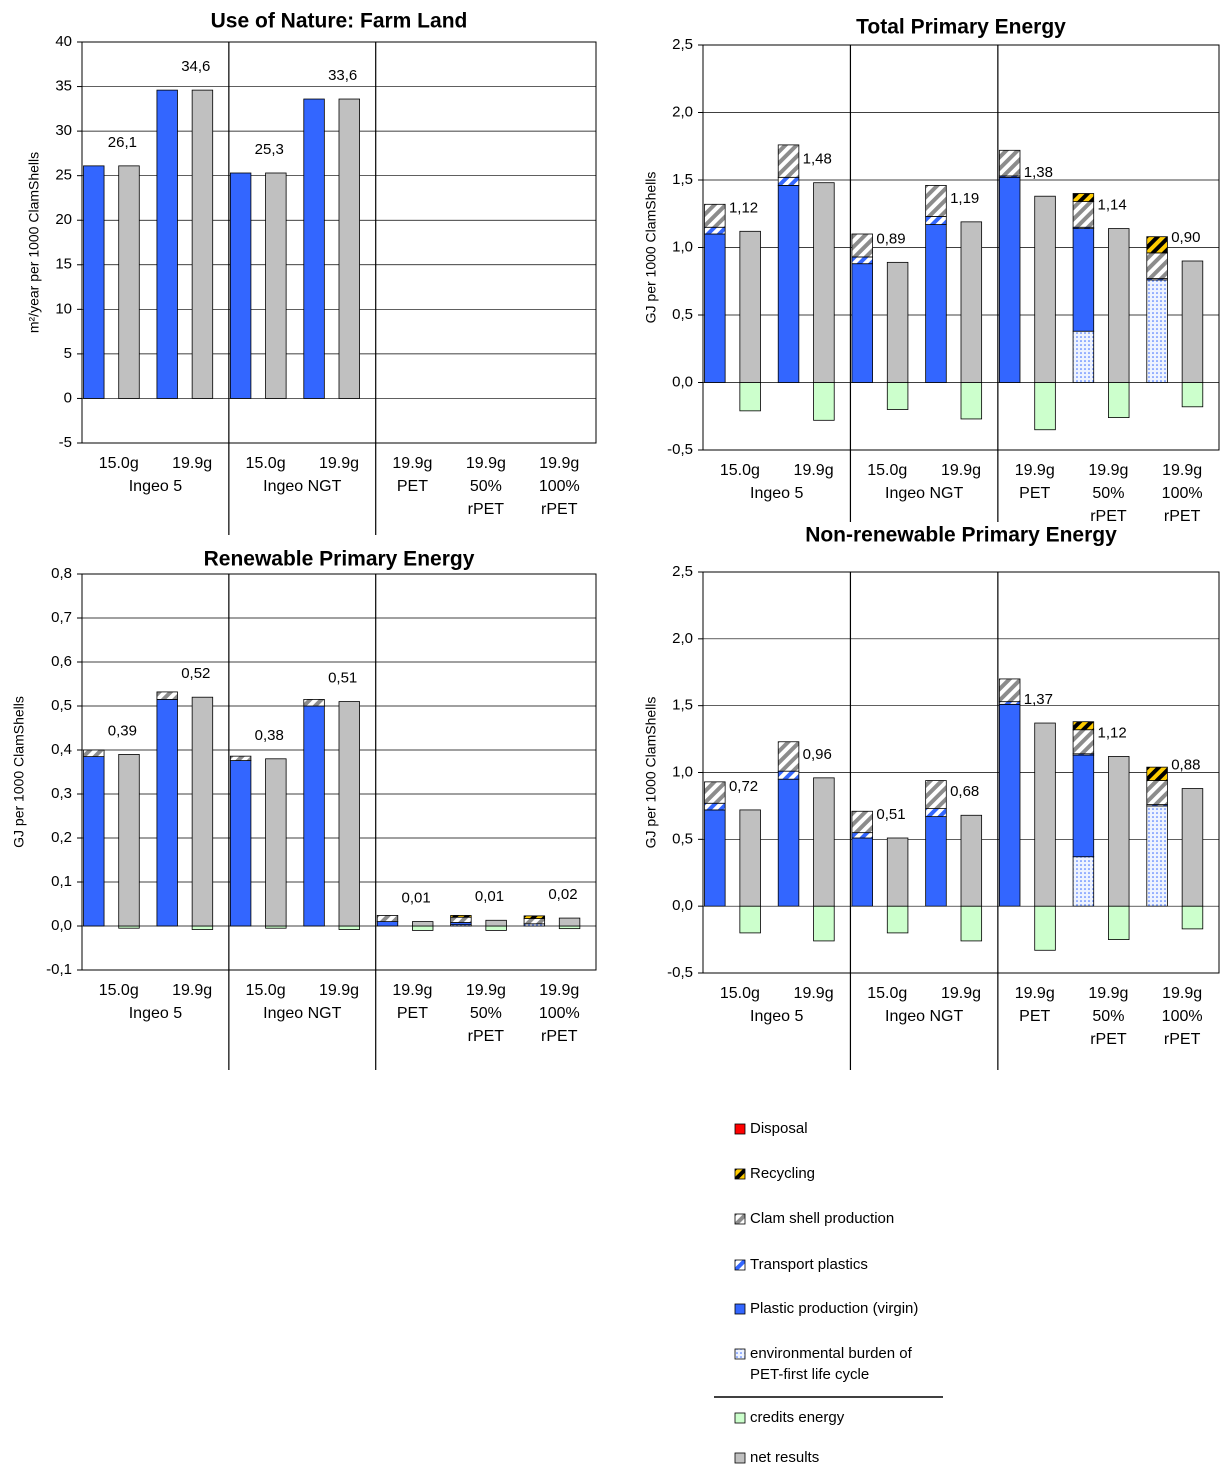 The width and height of the screenshot is (1226, 1468). What do you see at coordinates (415, 898) in the screenshot?
I see `value-label: 0,01` at bounding box center [415, 898].